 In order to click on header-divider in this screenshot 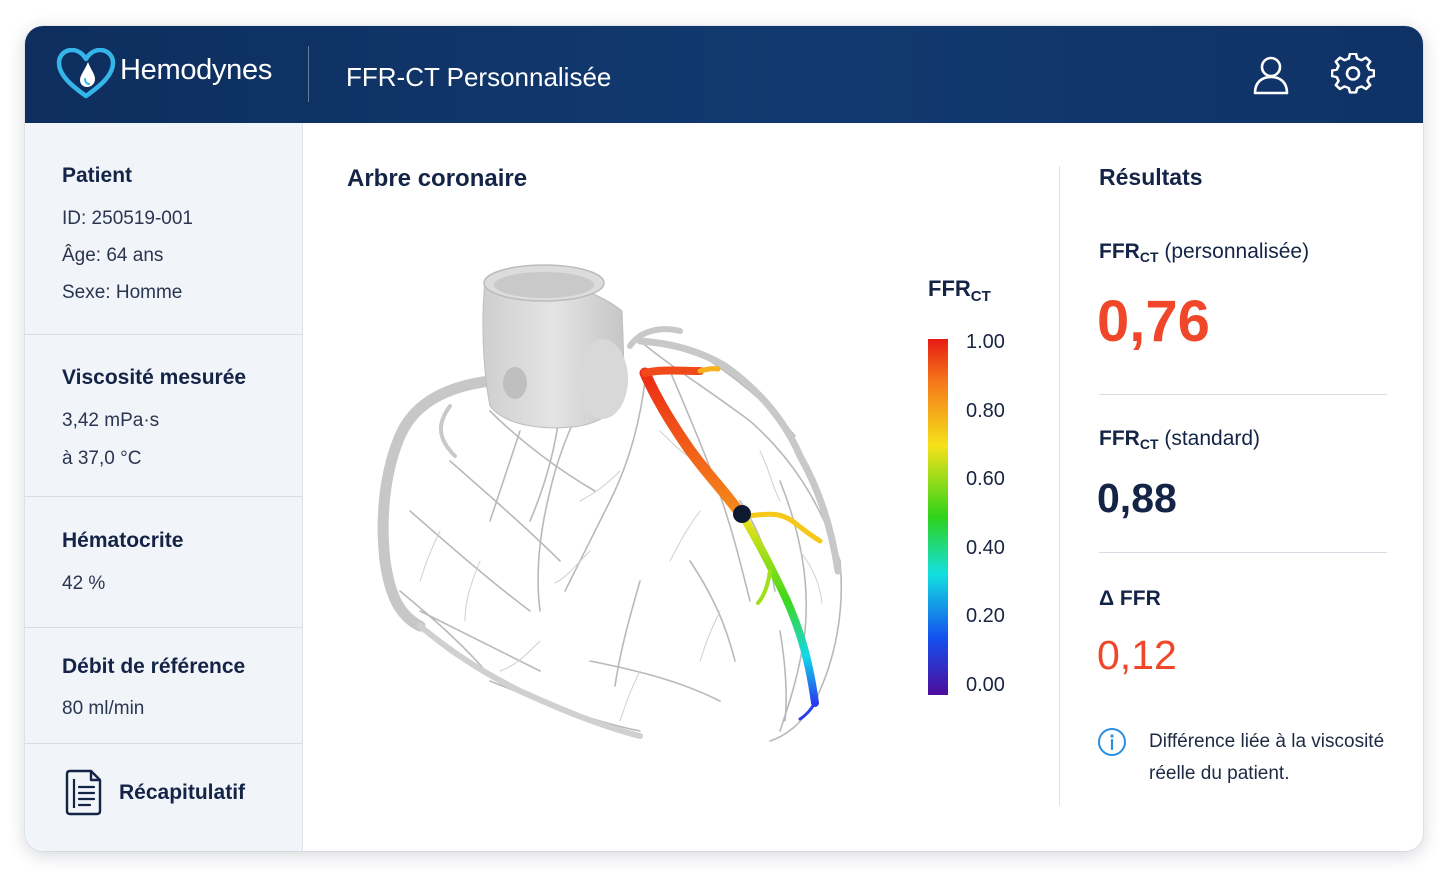, I will do `click(308, 74)`.